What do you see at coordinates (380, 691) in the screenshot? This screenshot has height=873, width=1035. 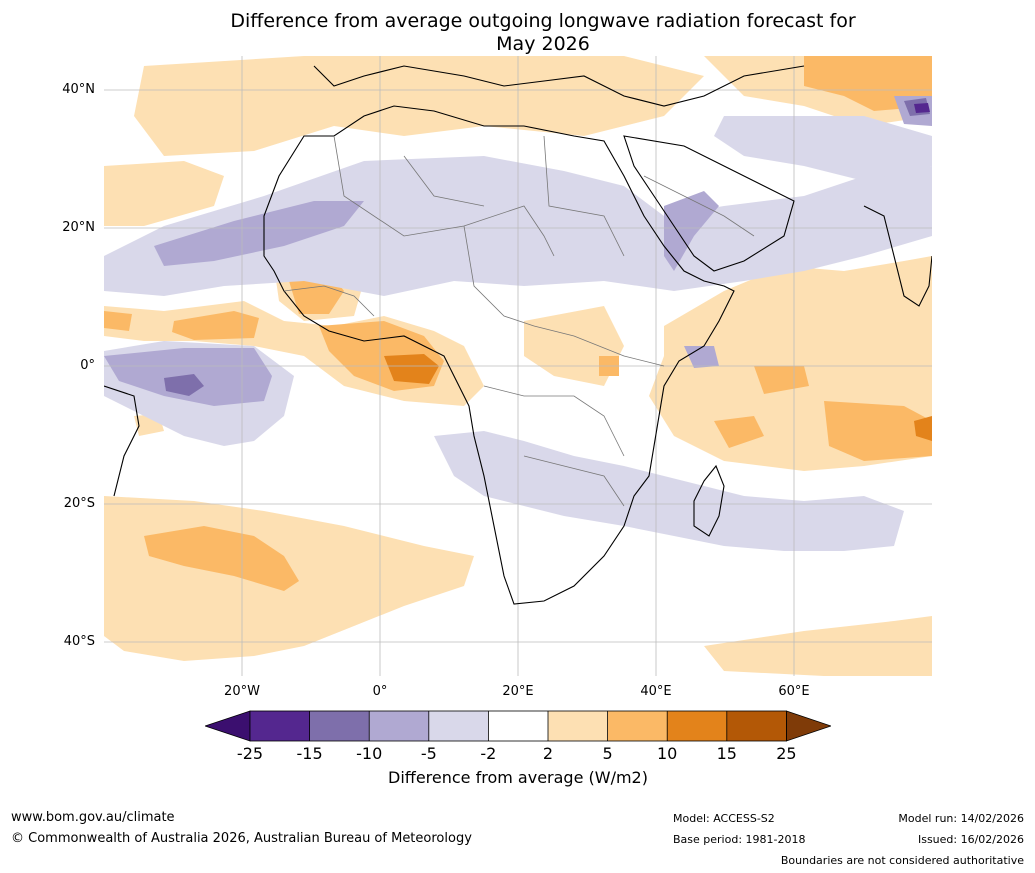 I see `lon-label-0: 0°` at bounding box center [380, 691].